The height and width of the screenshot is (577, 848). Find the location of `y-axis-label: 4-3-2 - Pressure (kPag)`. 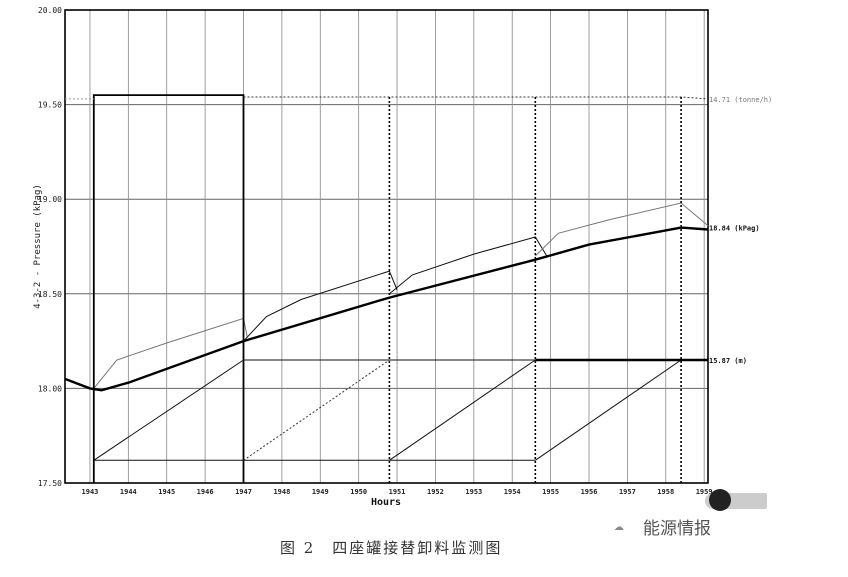

y-axis-label: 4-3-2 - Pressure (kPag) is located at coordinates (38, 246).